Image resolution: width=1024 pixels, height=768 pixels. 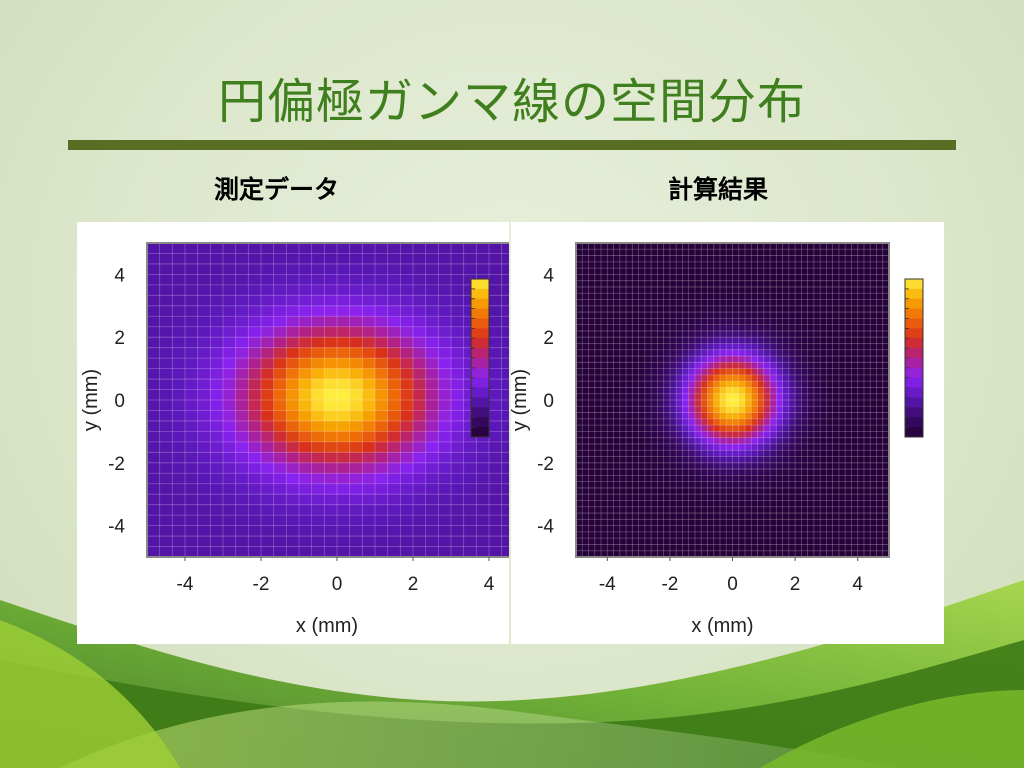 What do you see at coordinates (669, 584) in the screenshot?
I see `x-tick-label: -2` at bounding box center [669, 584].